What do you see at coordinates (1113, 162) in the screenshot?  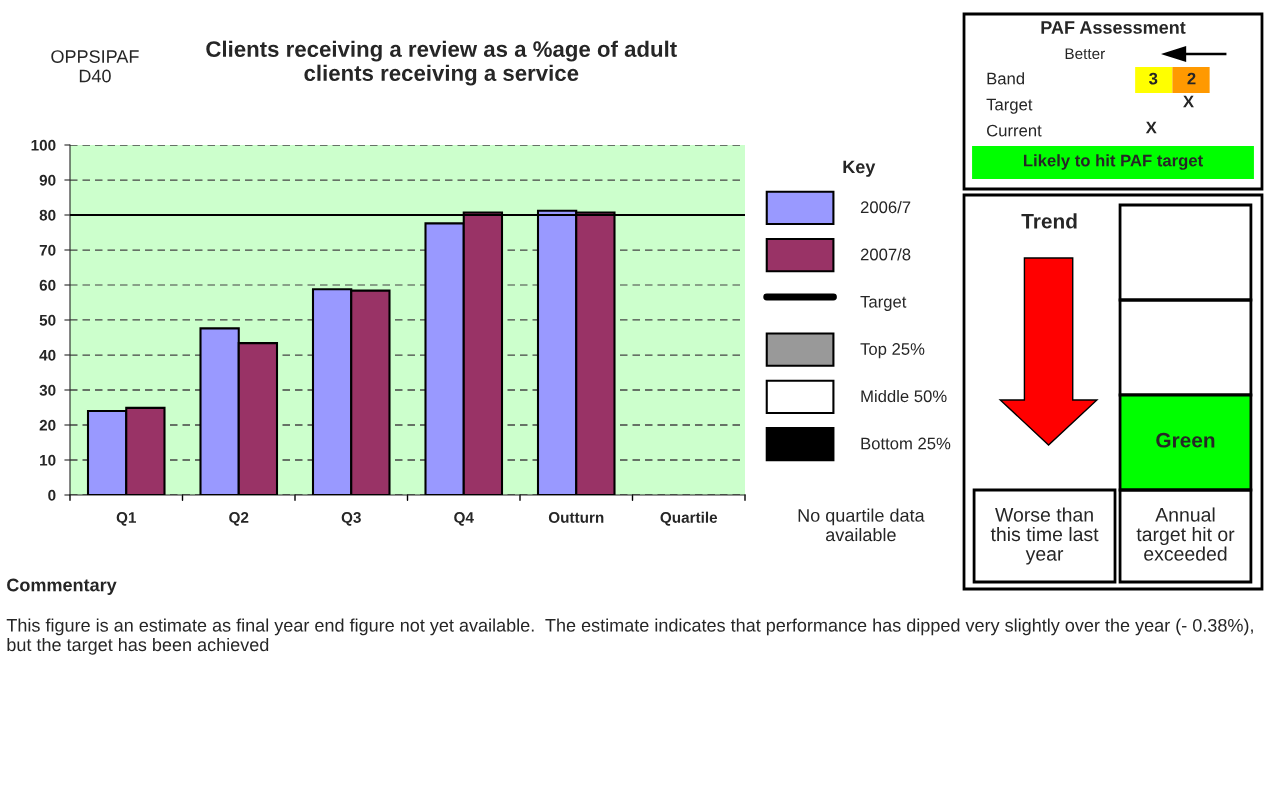 I see `text: Likely to hit PAF target` at bounding box center [1113, 162].